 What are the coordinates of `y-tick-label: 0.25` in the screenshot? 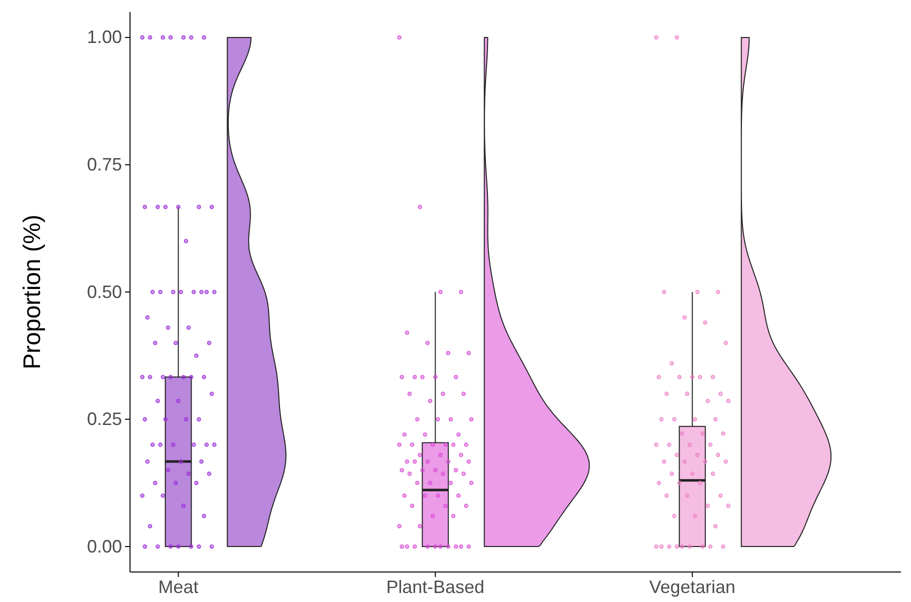 It's located at (104, 419).